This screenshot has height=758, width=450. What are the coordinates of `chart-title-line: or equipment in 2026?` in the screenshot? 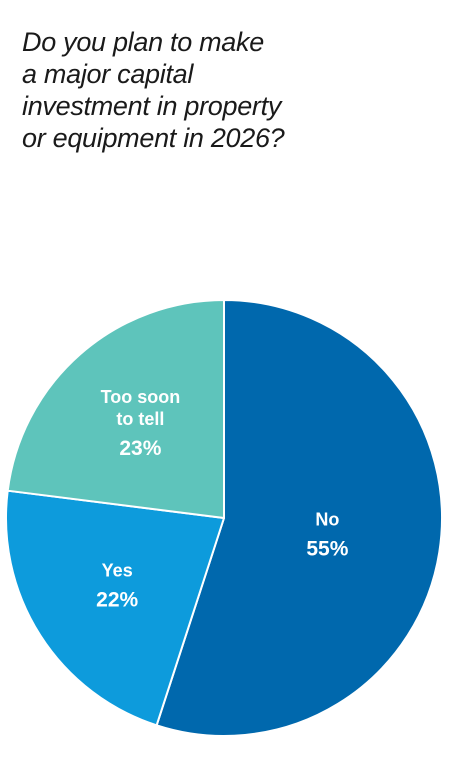 It's located at (153, 138).